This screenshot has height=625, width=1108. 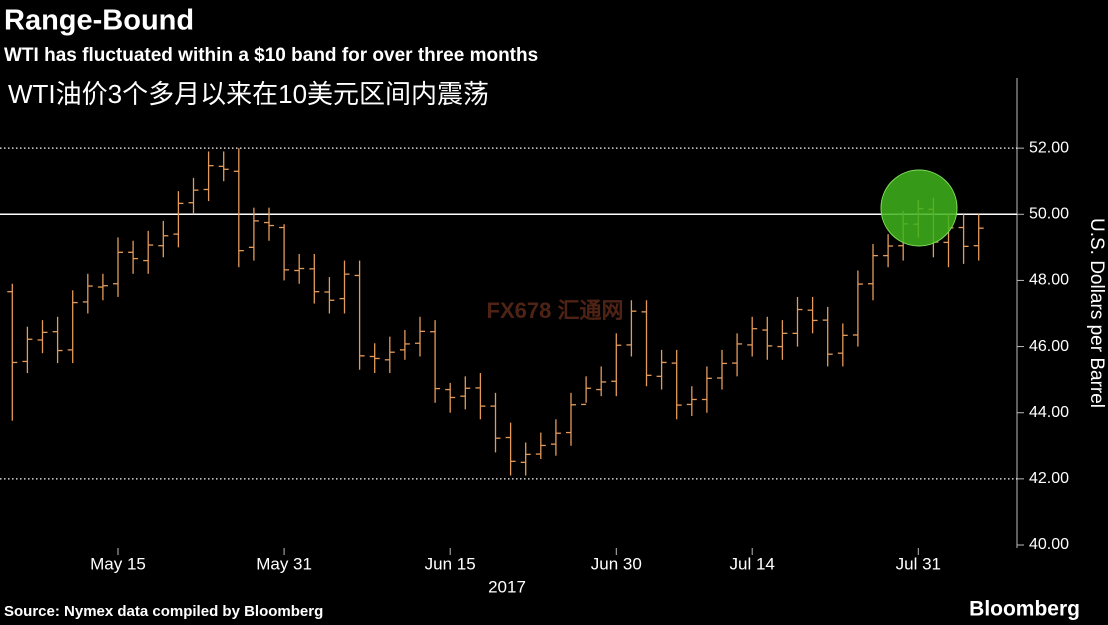 I want to click on y-tick-label: 50.00, so click(x=1049, y=214).